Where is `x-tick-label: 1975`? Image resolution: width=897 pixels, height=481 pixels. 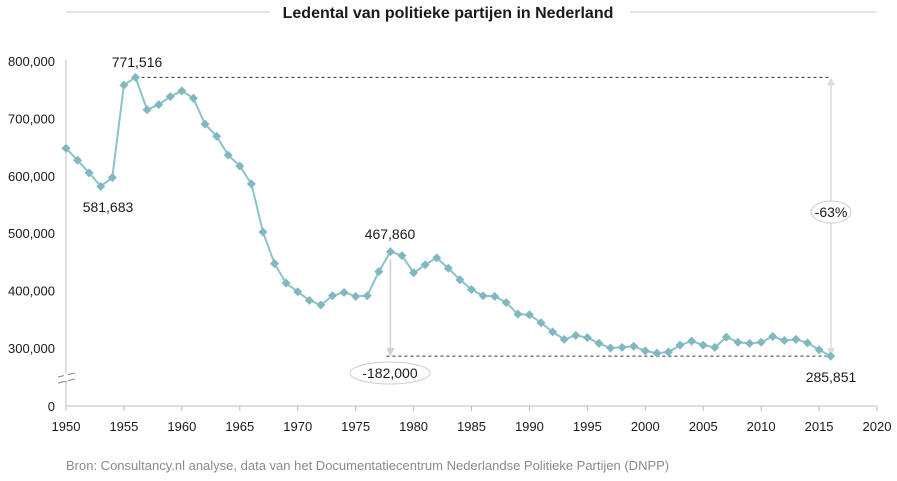
x-tick-label: 1975 is located at coordinates (355, 426).